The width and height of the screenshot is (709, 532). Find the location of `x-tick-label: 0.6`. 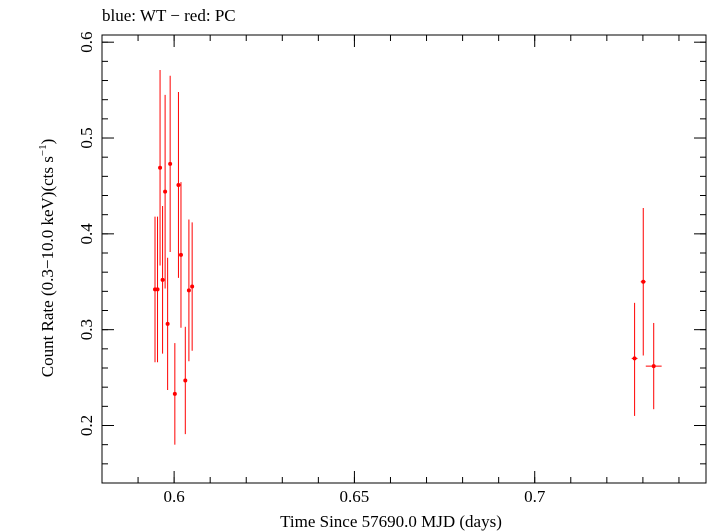

x-tick-label: 0.6 is located at coordinates (173, 496).